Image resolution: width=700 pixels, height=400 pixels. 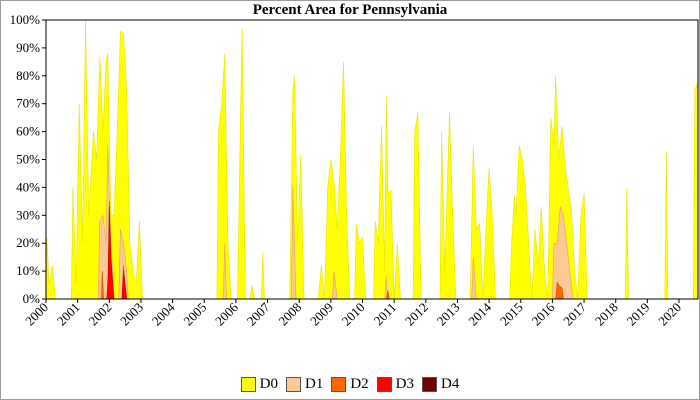 I want to click on x-tick-label: 2003, so click(x=131, y=314).